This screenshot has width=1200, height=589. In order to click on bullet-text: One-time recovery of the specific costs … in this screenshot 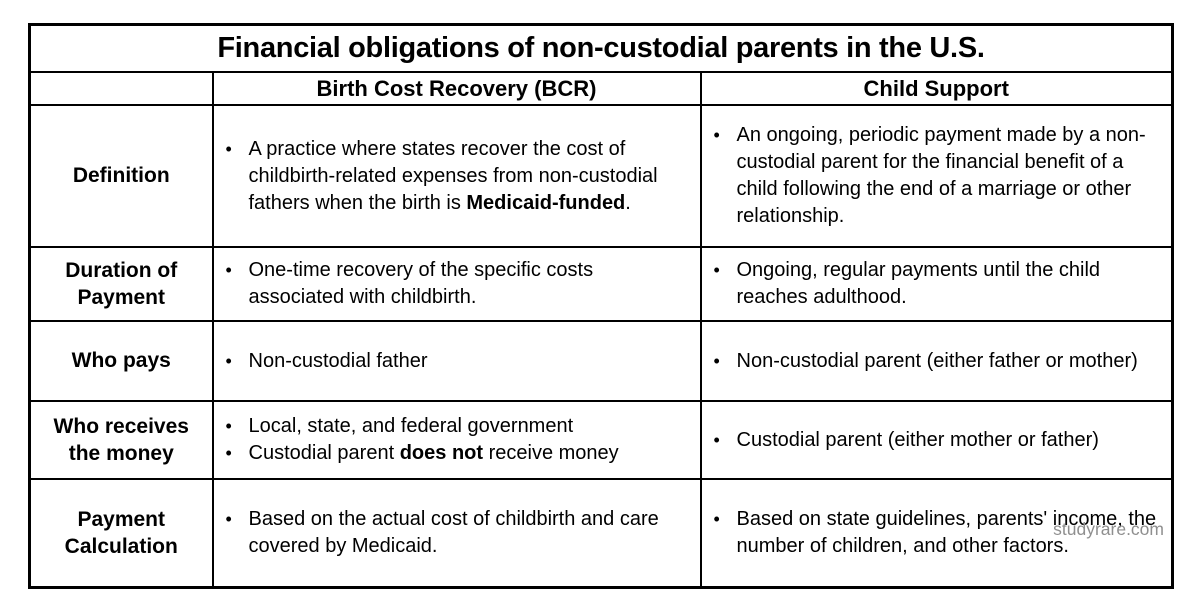, I will do `click(421, 283)`.